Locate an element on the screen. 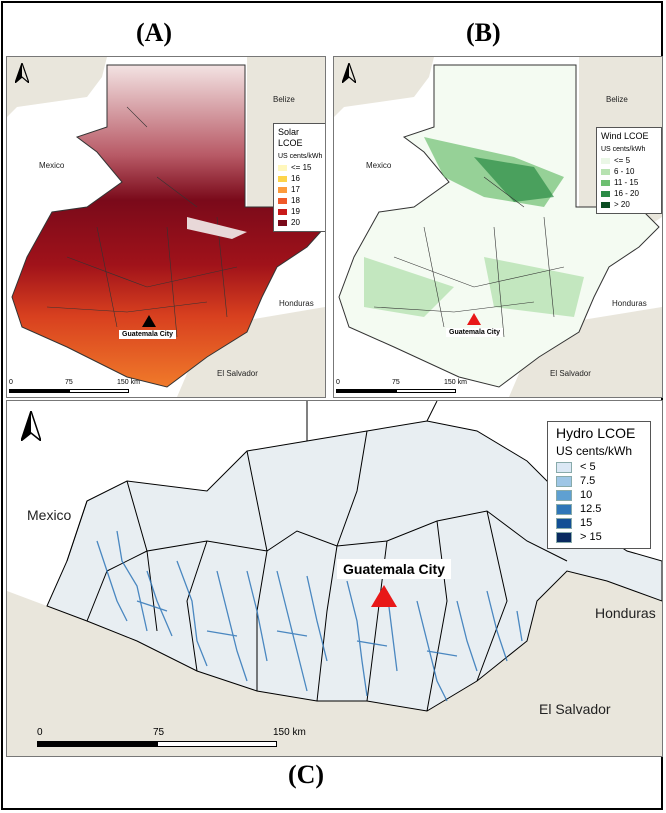 The image size is (666, 813). legend-item: <= 15 is located at coordinates (301, 167).